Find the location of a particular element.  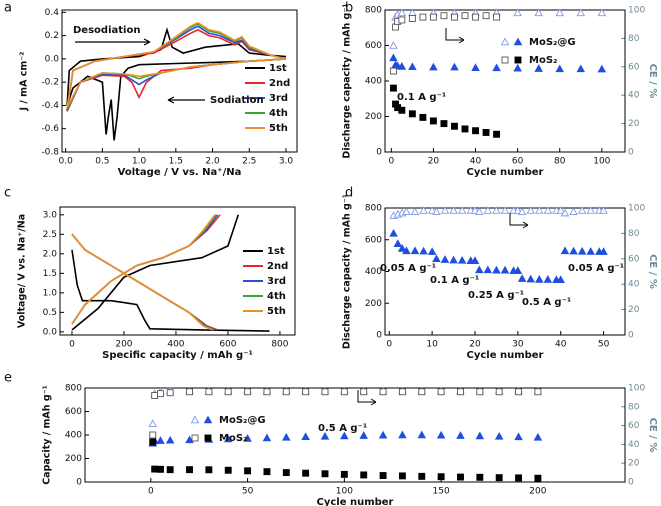

arrow is located at coordinates (186, 100).